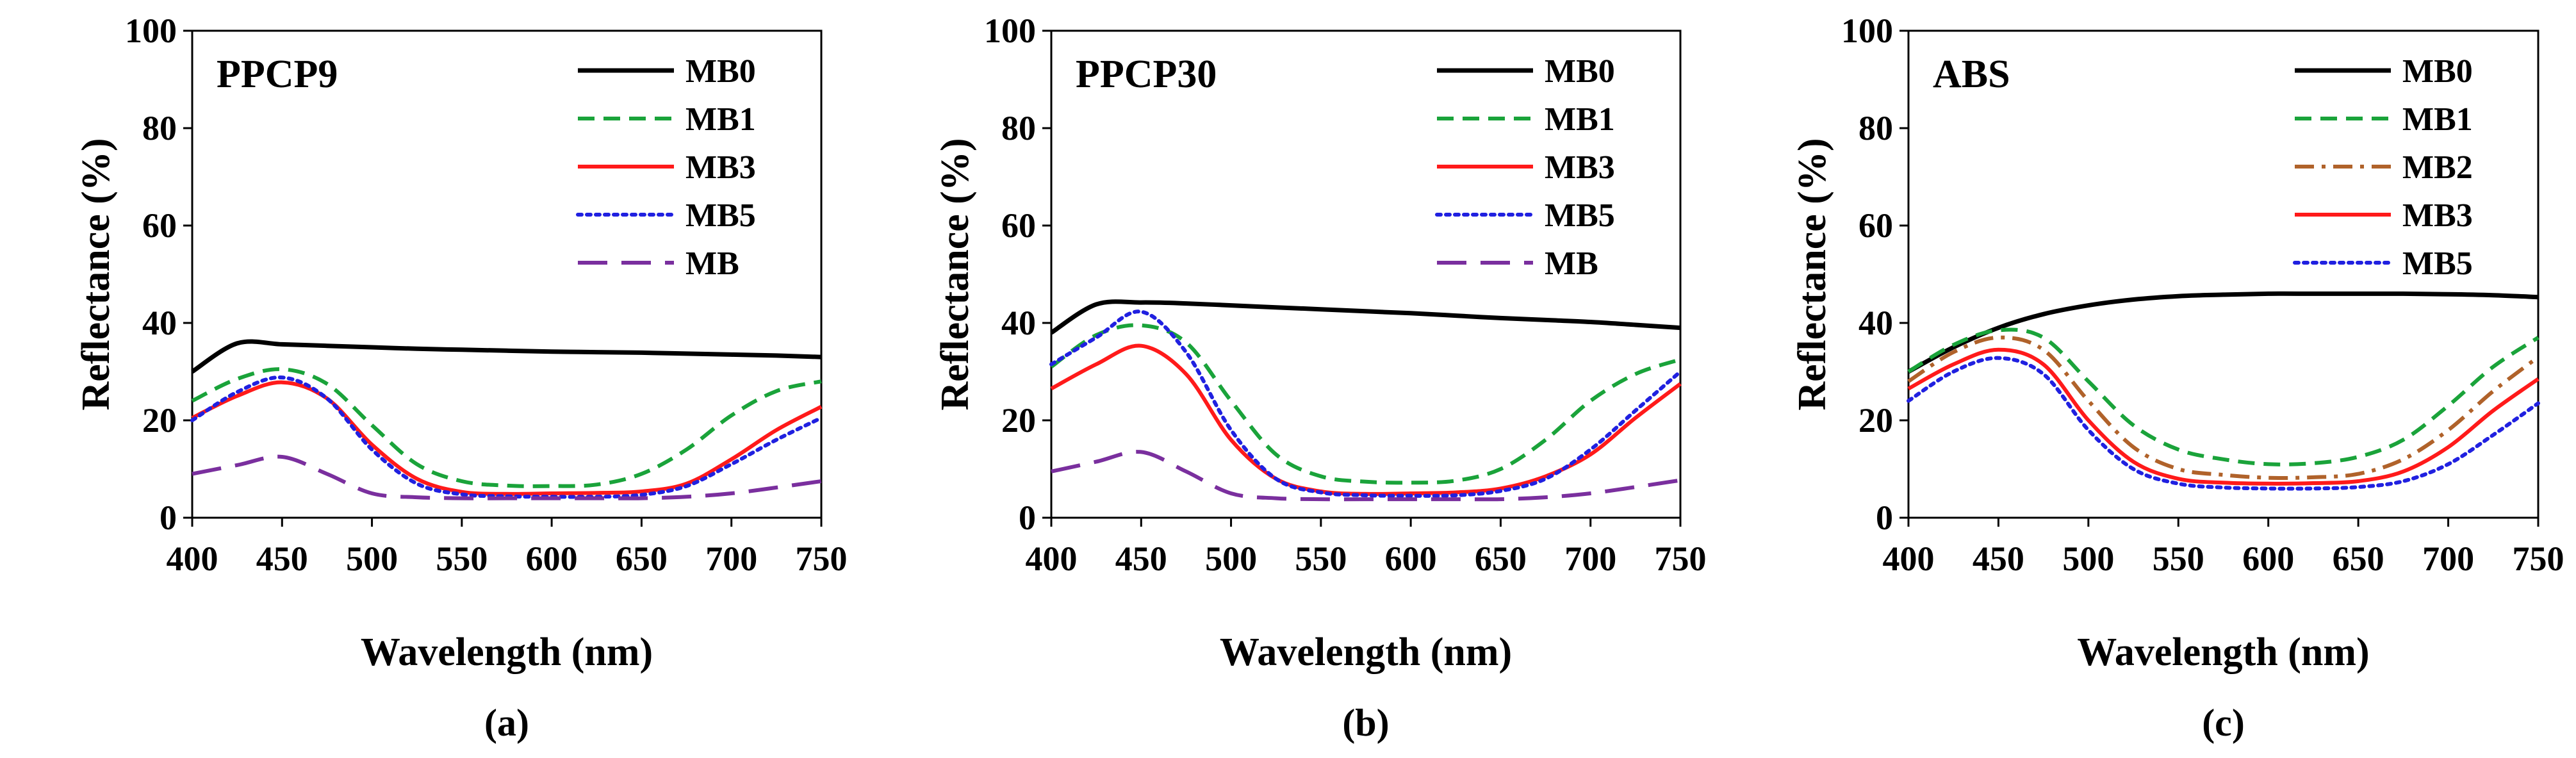 This screenshot has width=2576, height=758. What do you see at coordinates (507, 723) in the screenshot?
I see `panel-caption: (a)` at bounding box center [507, 723].